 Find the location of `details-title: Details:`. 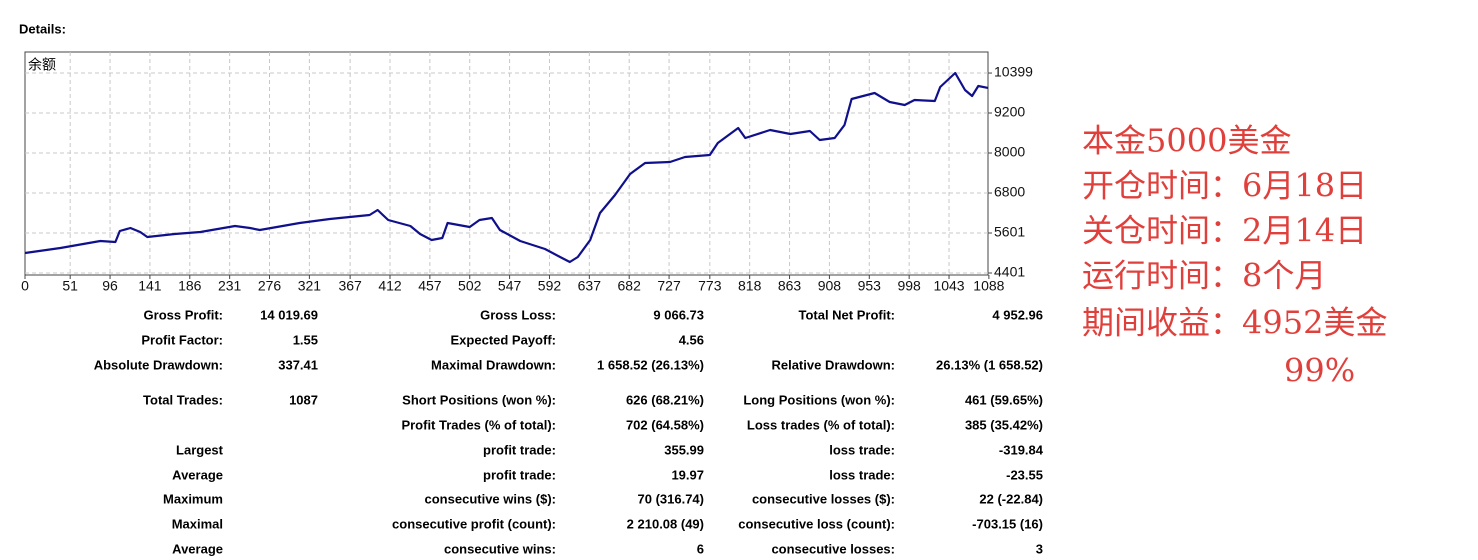

details-title: Details: is located at coordinates (42, 28).